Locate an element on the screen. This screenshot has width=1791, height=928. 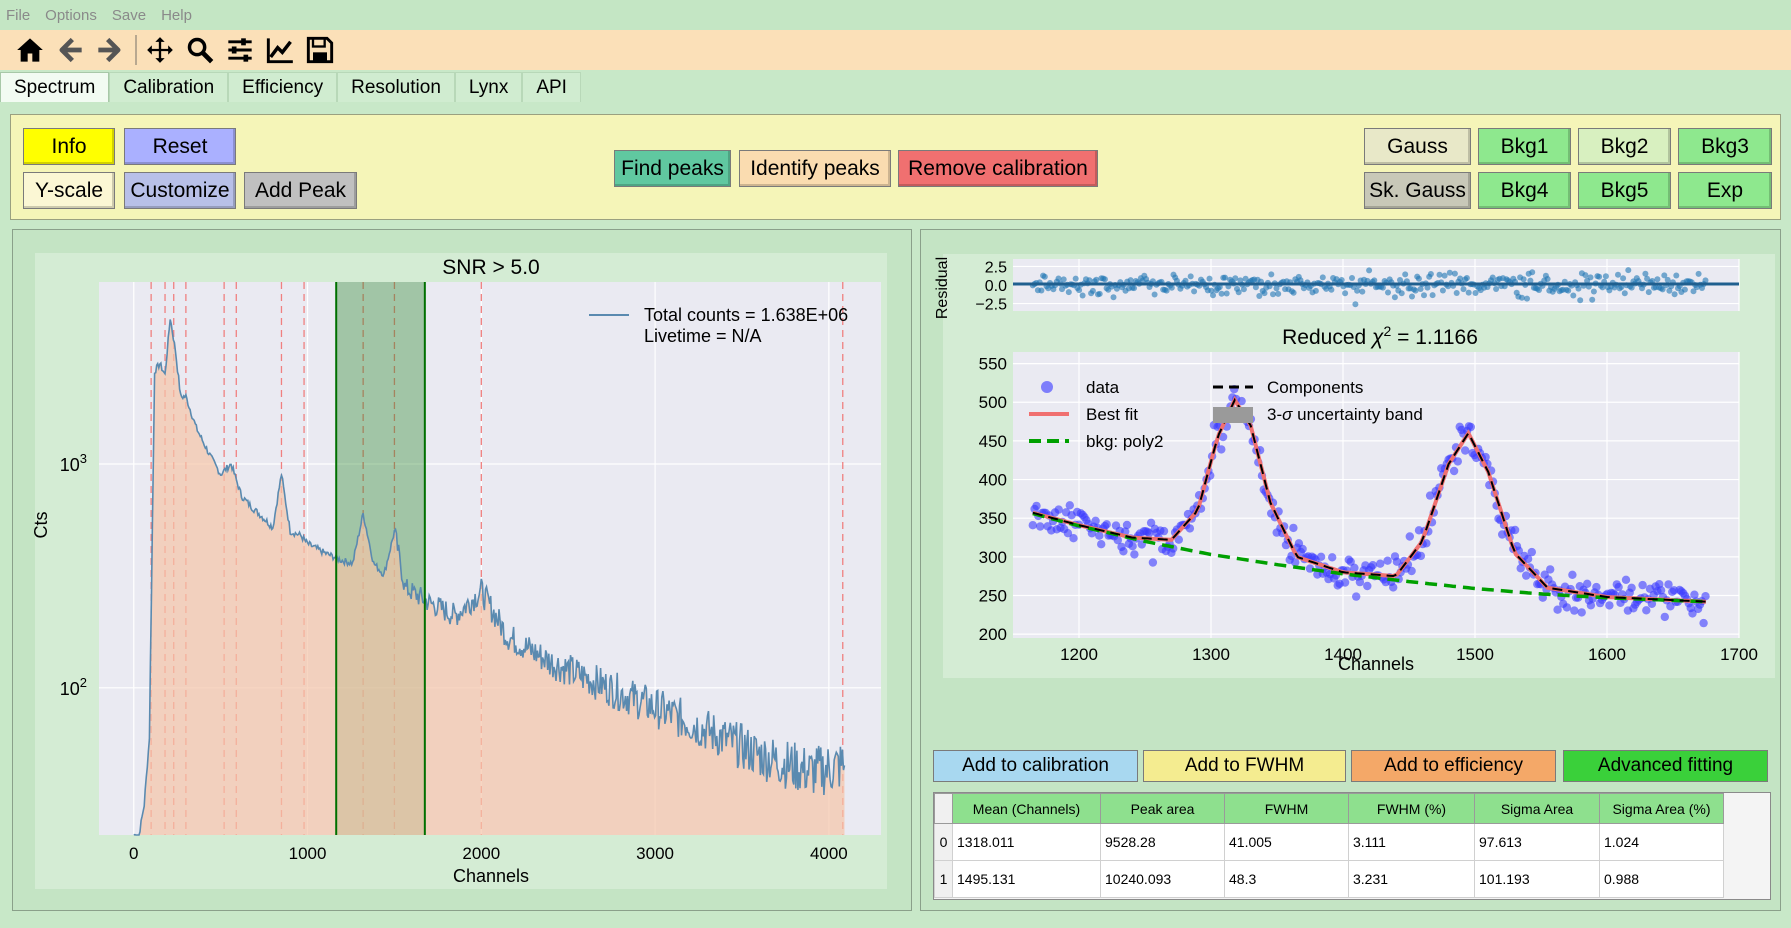
tab-efficiency: Efficiency is located at coordinates (283, 87).